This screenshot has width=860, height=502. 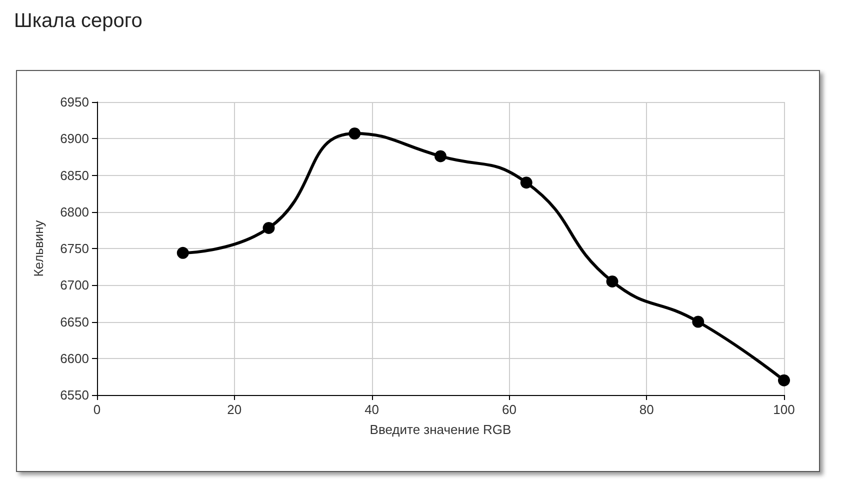 I want to click on y-tick-label: 6550, so click(x=74, y=395).